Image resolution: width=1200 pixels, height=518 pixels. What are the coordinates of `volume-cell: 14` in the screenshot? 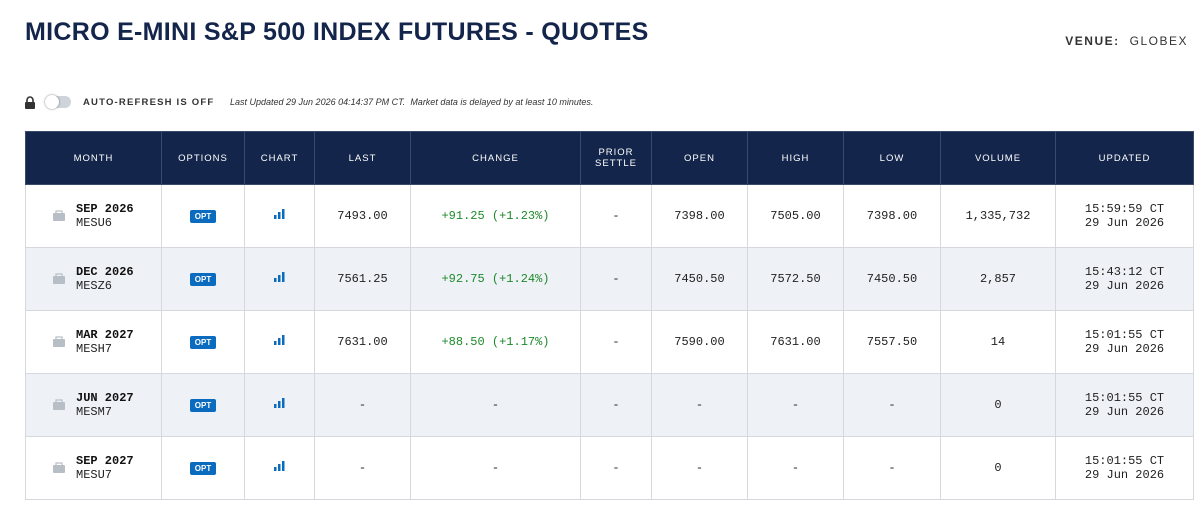 It's located at (998, 342).